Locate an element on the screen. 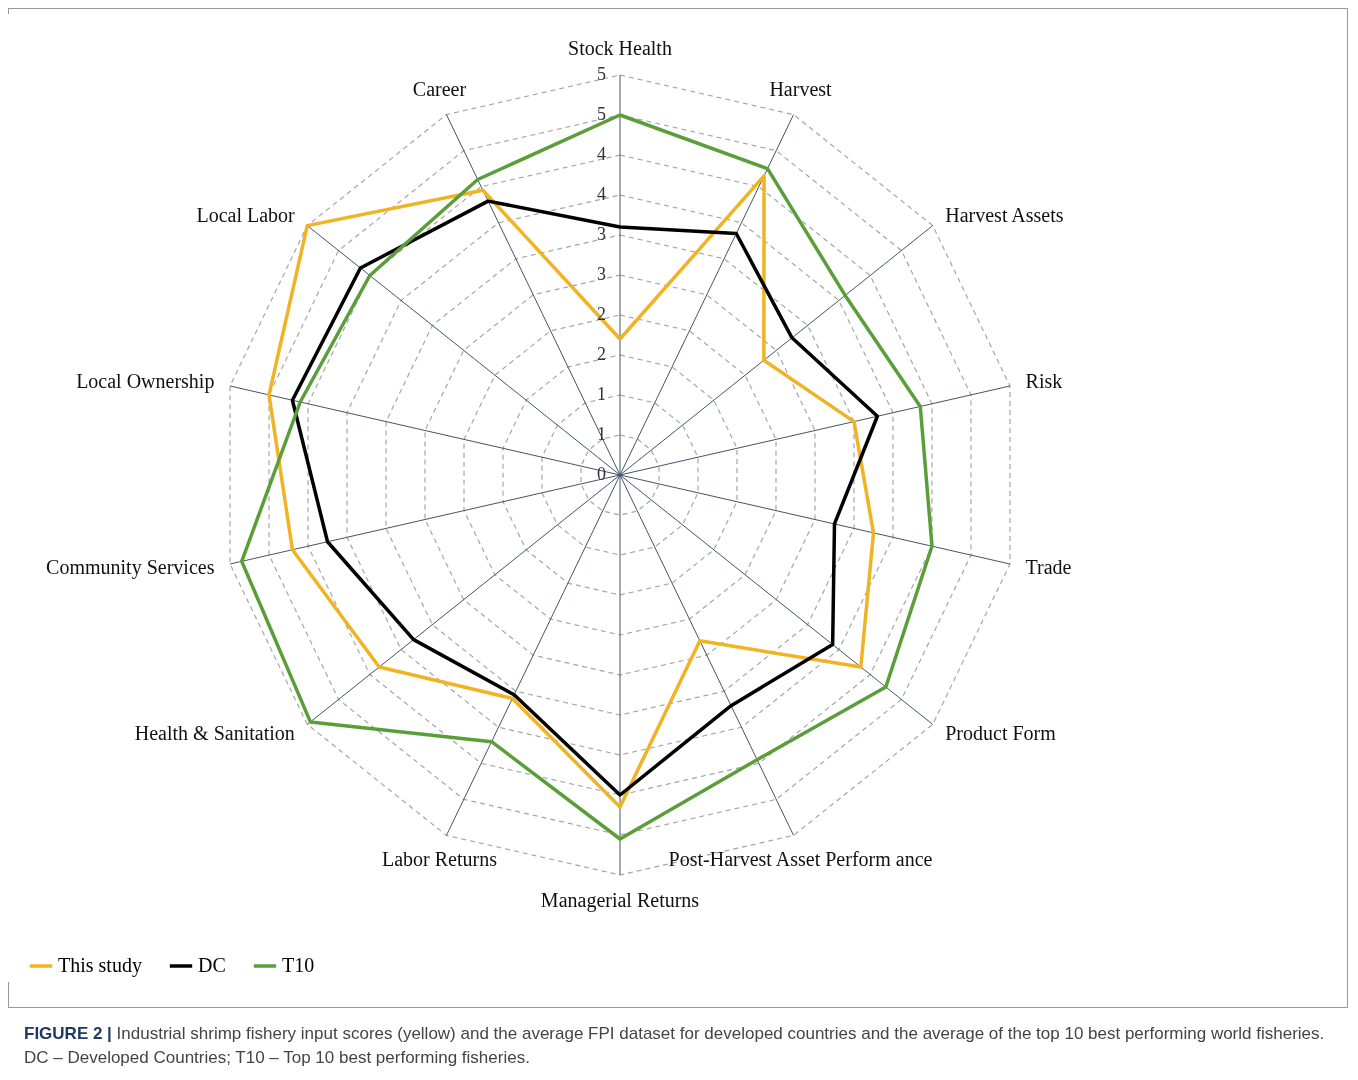 This screenshot has width=1358, height=1080. spoke-label: Post-Harvest Asset Perform ance is located at coordinates (800, 858).